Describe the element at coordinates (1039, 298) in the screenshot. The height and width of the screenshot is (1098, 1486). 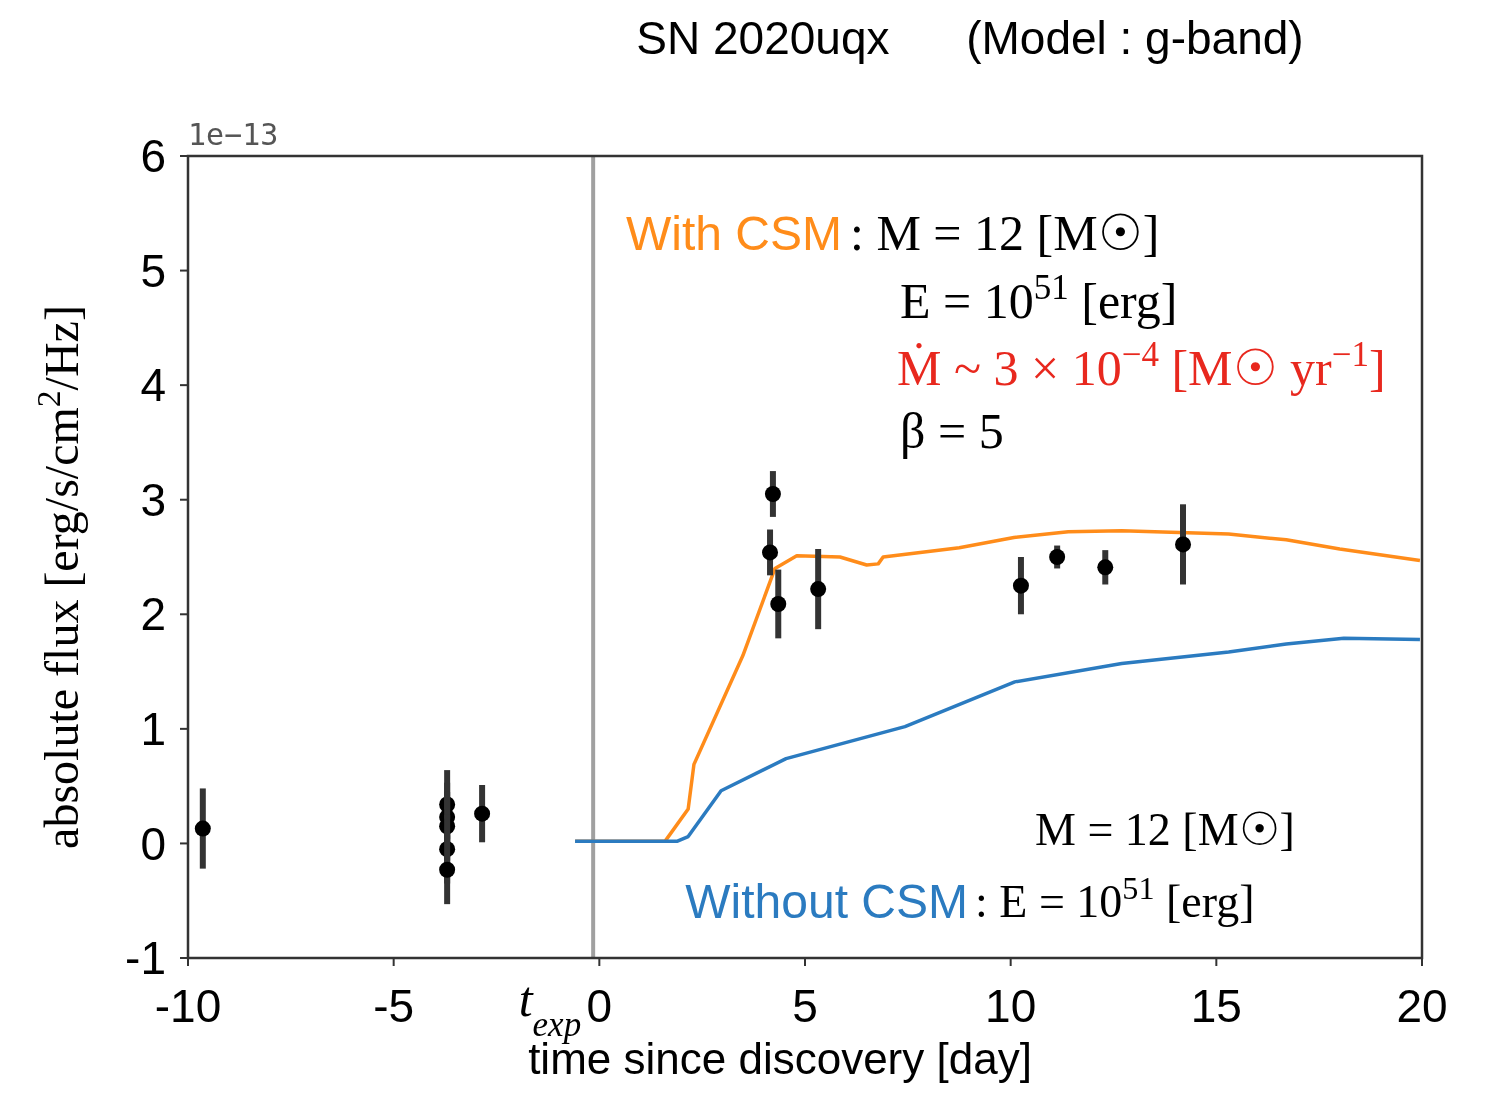
I see `annotation: E = 10$^{51}$ [erg]` at that location.